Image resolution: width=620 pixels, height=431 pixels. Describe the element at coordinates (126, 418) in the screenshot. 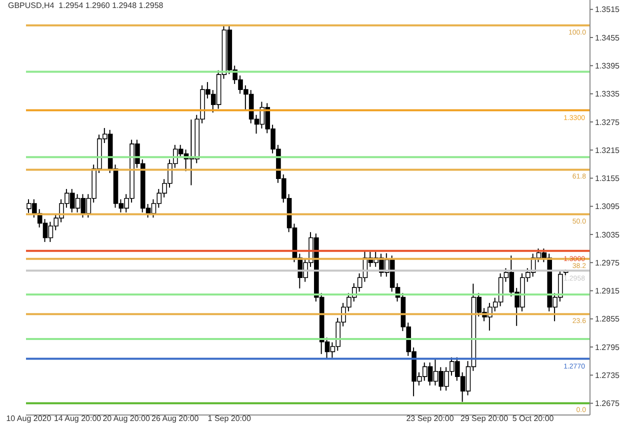

I see `x-tick-label: 20 Aug 20:00` at that location.